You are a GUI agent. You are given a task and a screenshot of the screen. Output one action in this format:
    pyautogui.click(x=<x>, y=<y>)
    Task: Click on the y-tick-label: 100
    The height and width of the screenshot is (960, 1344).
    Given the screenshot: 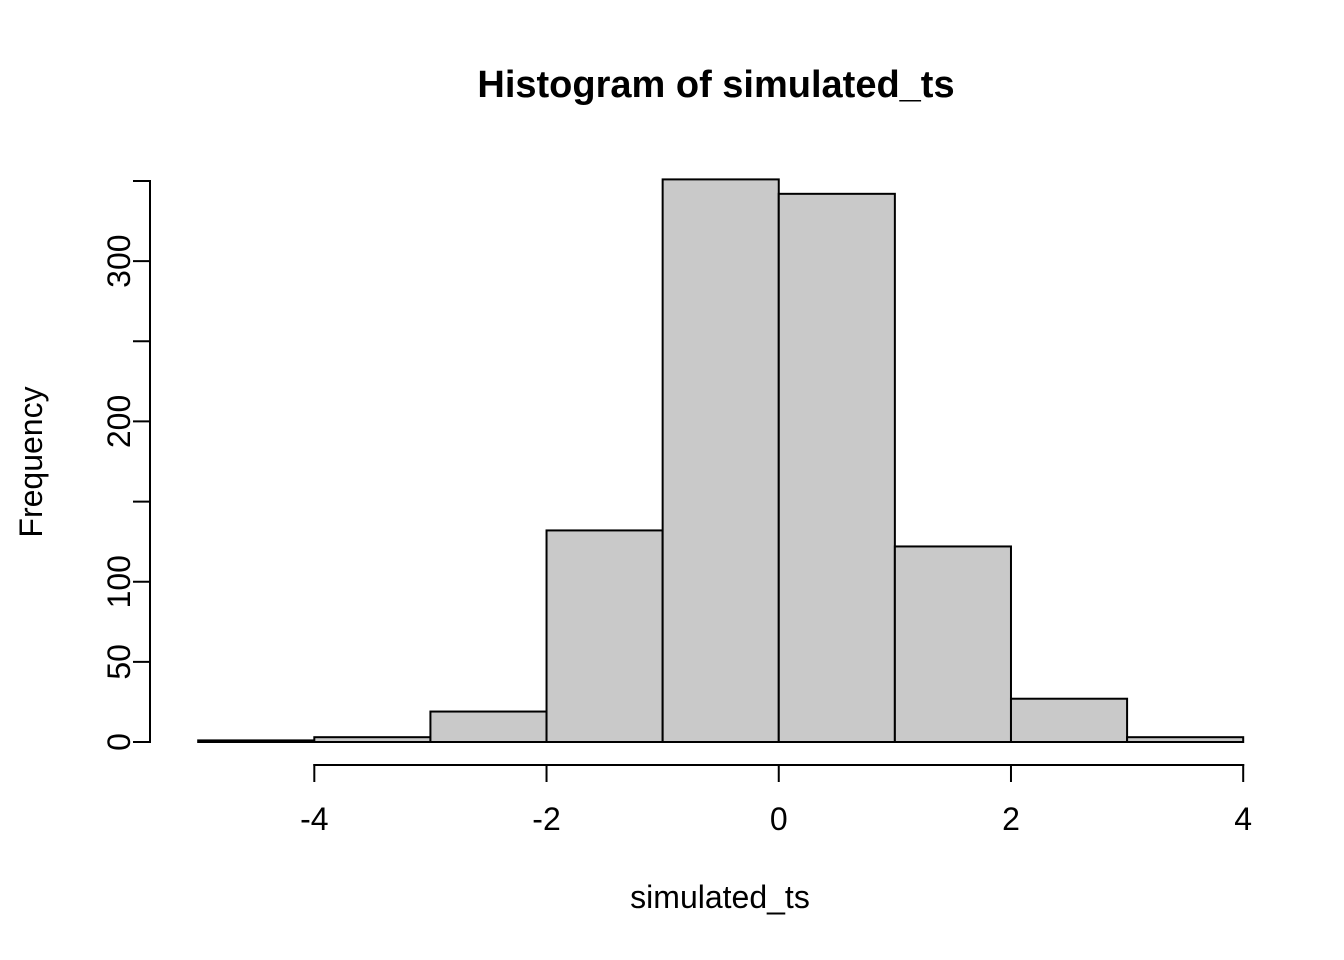 What is the action you would take?
    pyautogui.click(x=119, y=581)
    